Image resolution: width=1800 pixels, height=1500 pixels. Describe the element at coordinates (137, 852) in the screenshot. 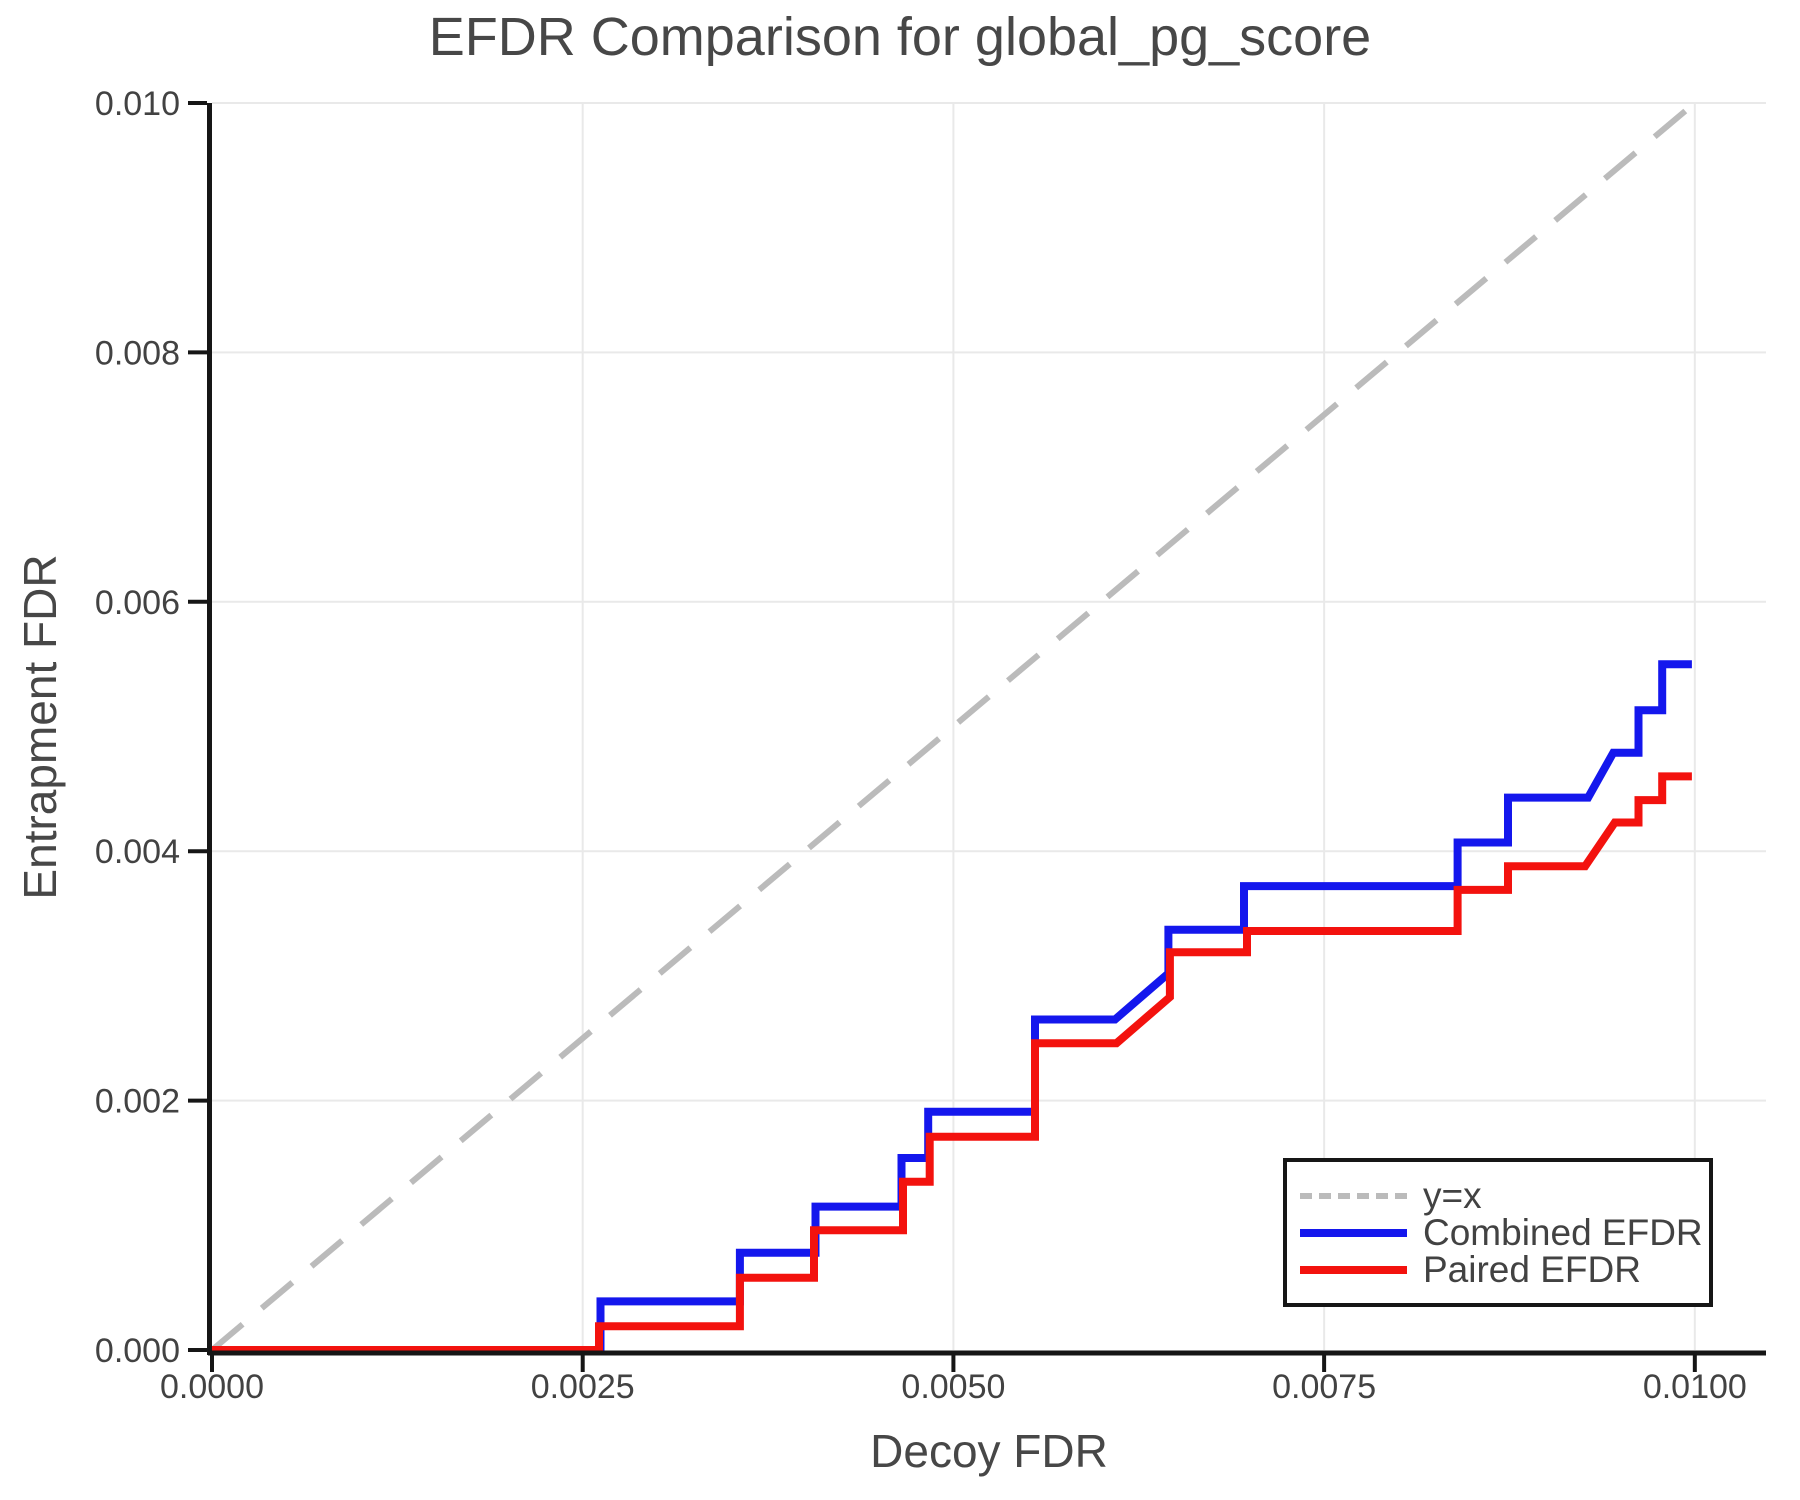

I see `y-tick-label: 0.004` at that location.